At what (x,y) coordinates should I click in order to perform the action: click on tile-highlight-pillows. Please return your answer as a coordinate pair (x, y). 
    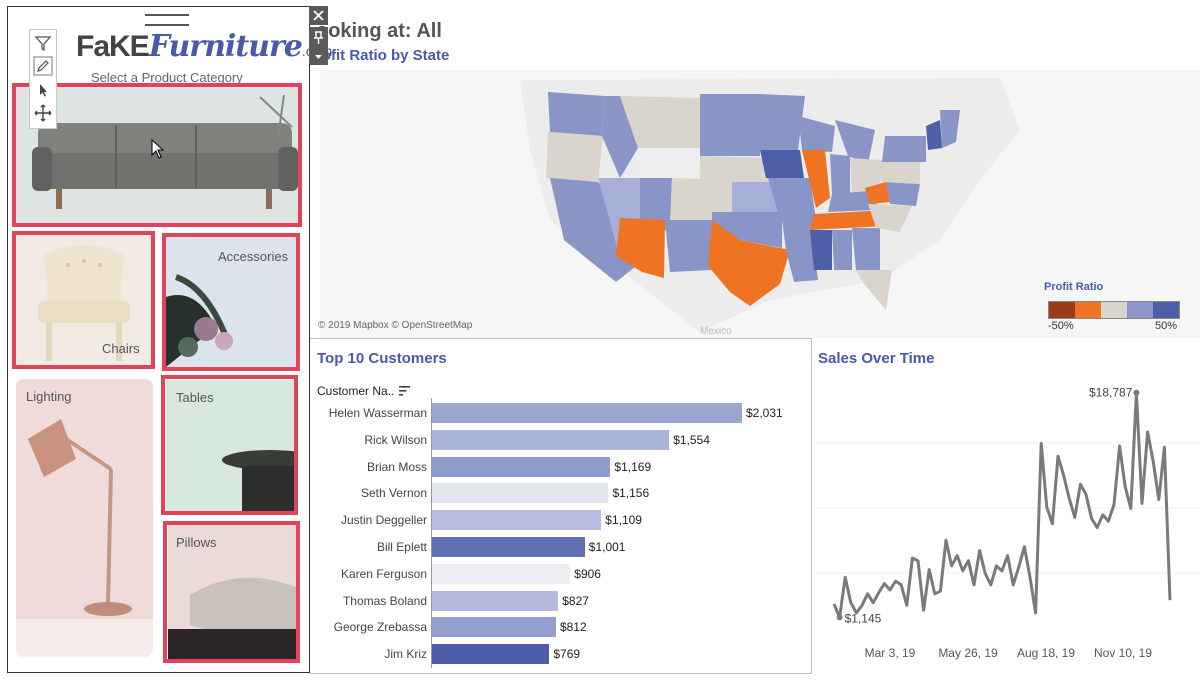
    Looking at the image, I should click on (231, 592).